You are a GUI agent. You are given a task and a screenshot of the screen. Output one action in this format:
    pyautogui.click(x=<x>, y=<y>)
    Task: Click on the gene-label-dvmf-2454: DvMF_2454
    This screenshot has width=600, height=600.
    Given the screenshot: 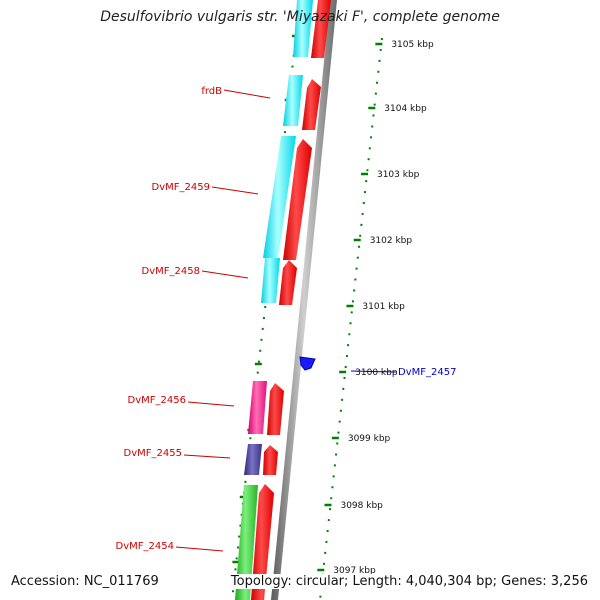 What is the action you would take?
    pyautogui.click(x=145, y=546)
    